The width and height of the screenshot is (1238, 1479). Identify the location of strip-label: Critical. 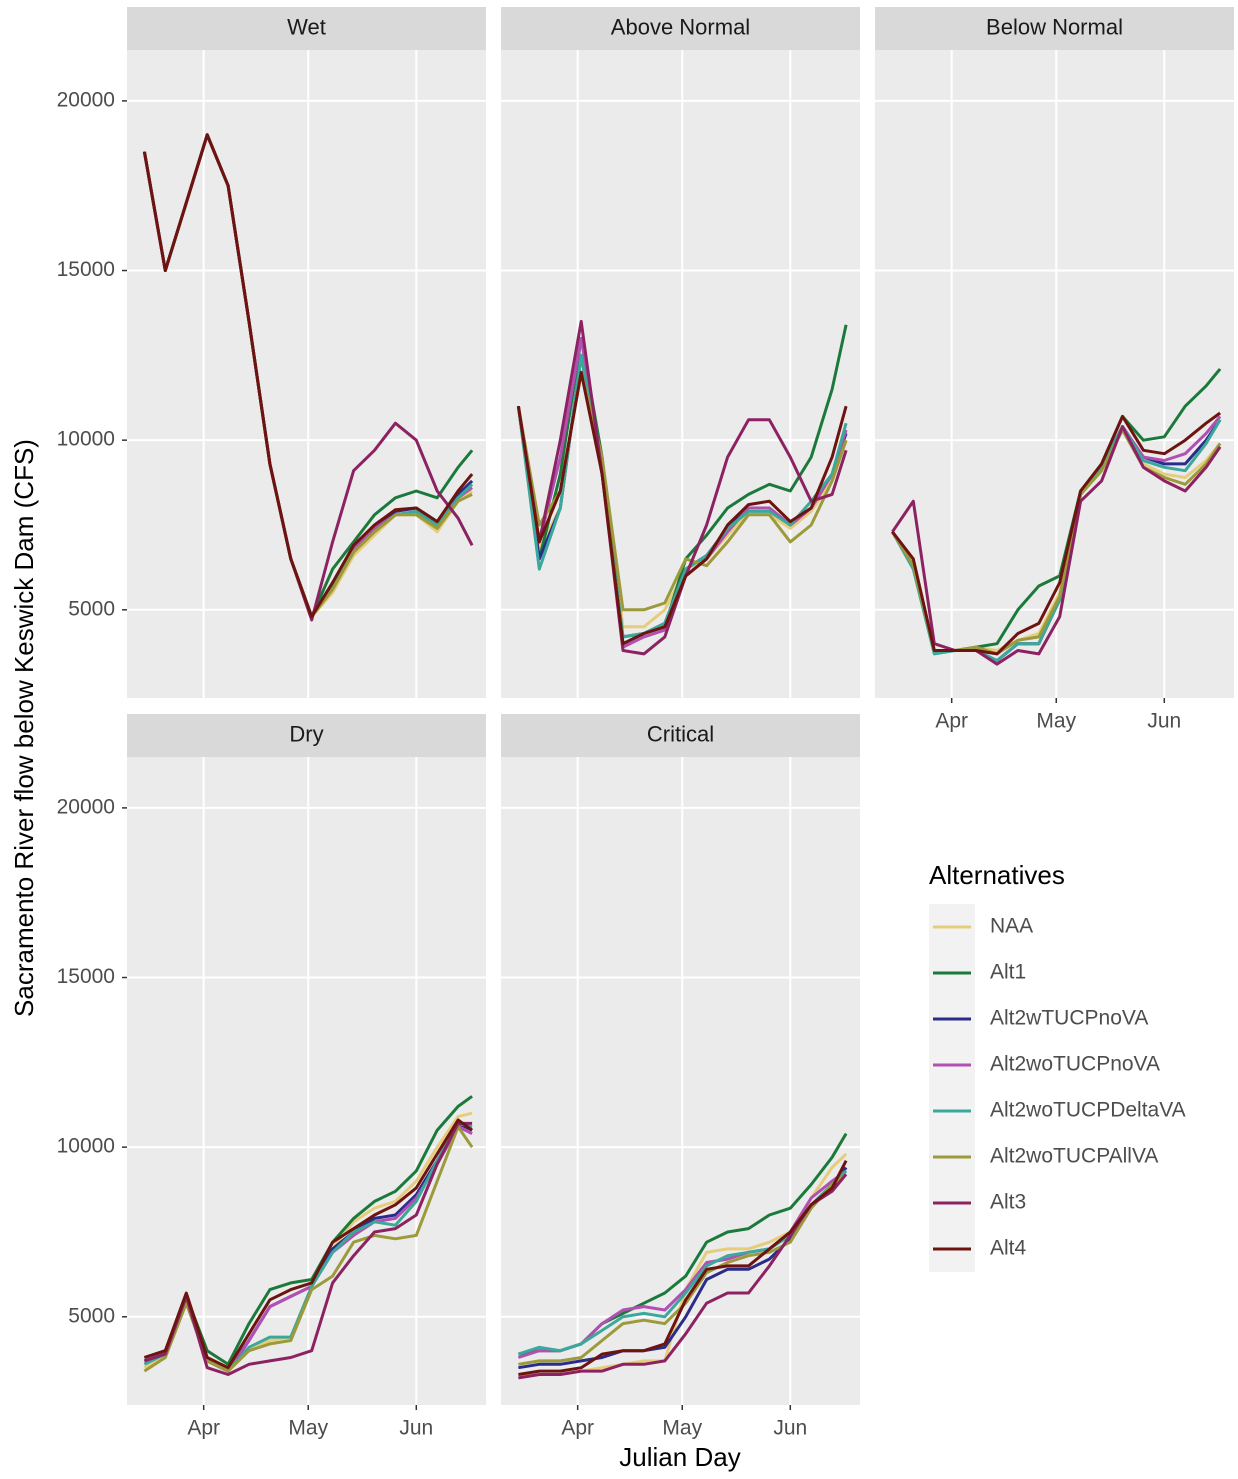
(680, 733).